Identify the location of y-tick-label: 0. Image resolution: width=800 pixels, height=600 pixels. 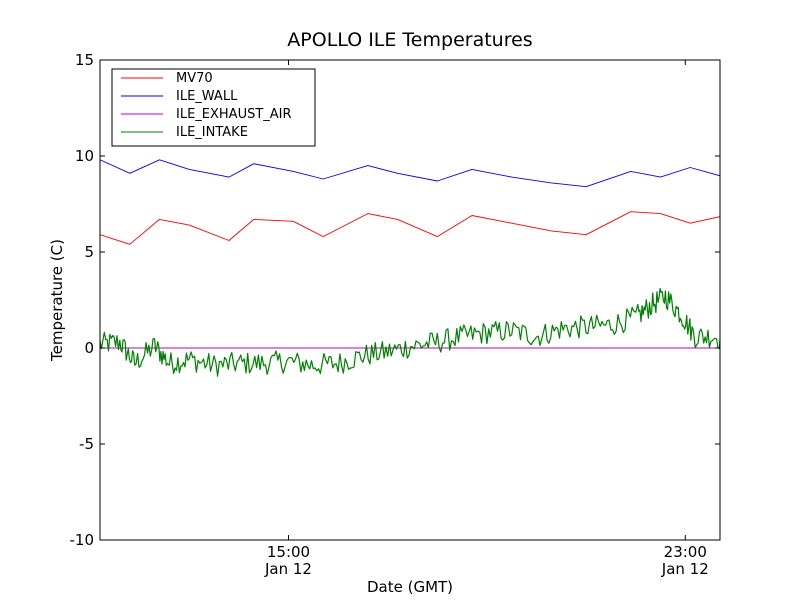
(89, 348).